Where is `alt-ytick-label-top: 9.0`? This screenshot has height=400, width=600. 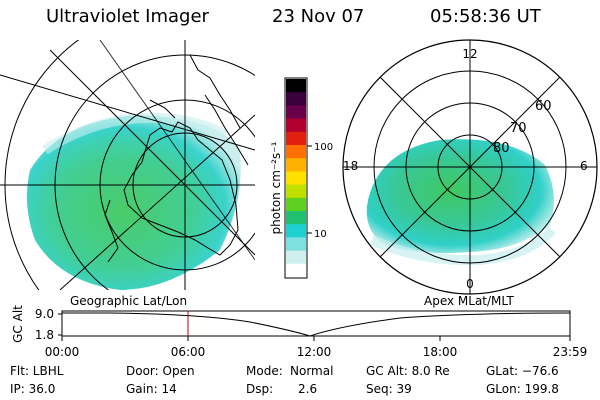
alt-ytick-label-top: 9.0 is located at coordinates (44, 314).